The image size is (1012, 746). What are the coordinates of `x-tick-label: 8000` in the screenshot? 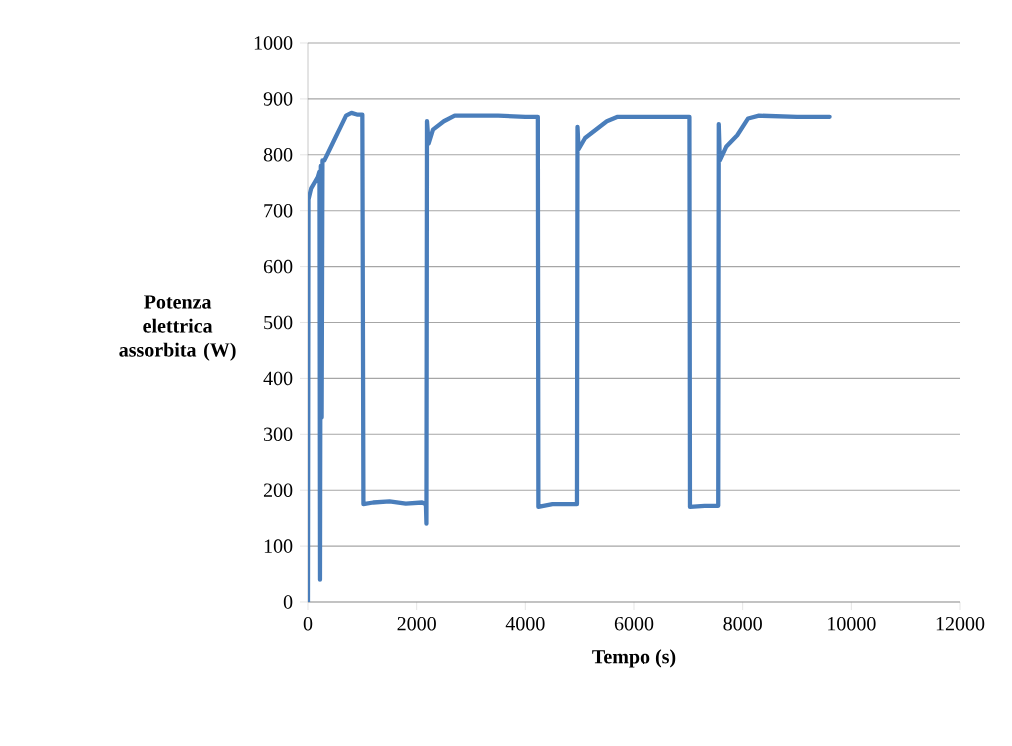 It's located at (742, 623).